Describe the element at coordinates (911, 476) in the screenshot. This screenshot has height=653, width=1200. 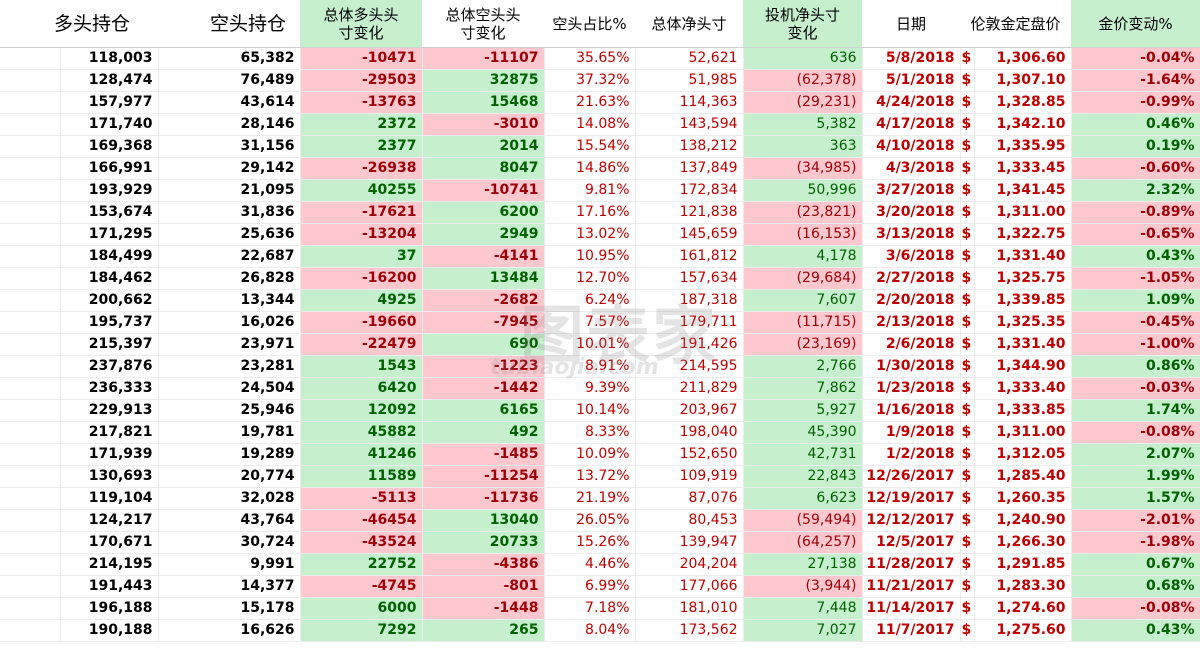
I see `cell-date: 12/26/2017` at that location.